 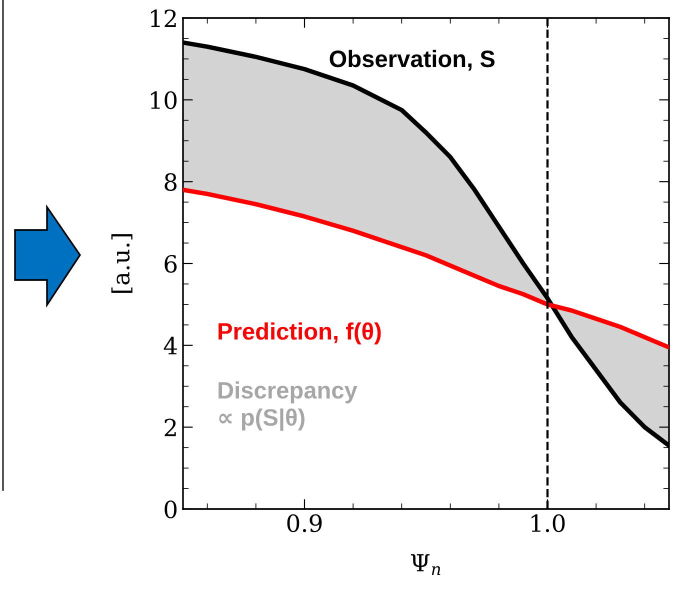 I want to click on x-tick-label: 0.9, so click(x=304, y=523).